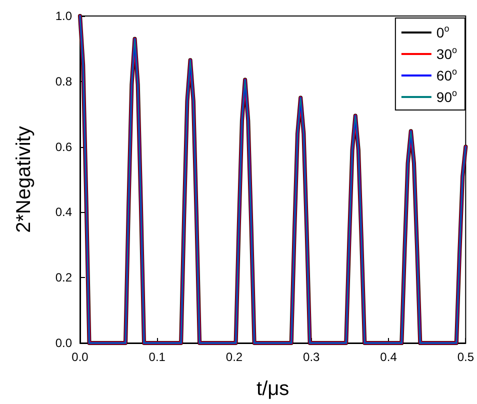 This screenshot has height=404, width=477. Describe the element at coordinates (63, 147) in the screenshot. I see `y-tick-label: 0.6` at that location.